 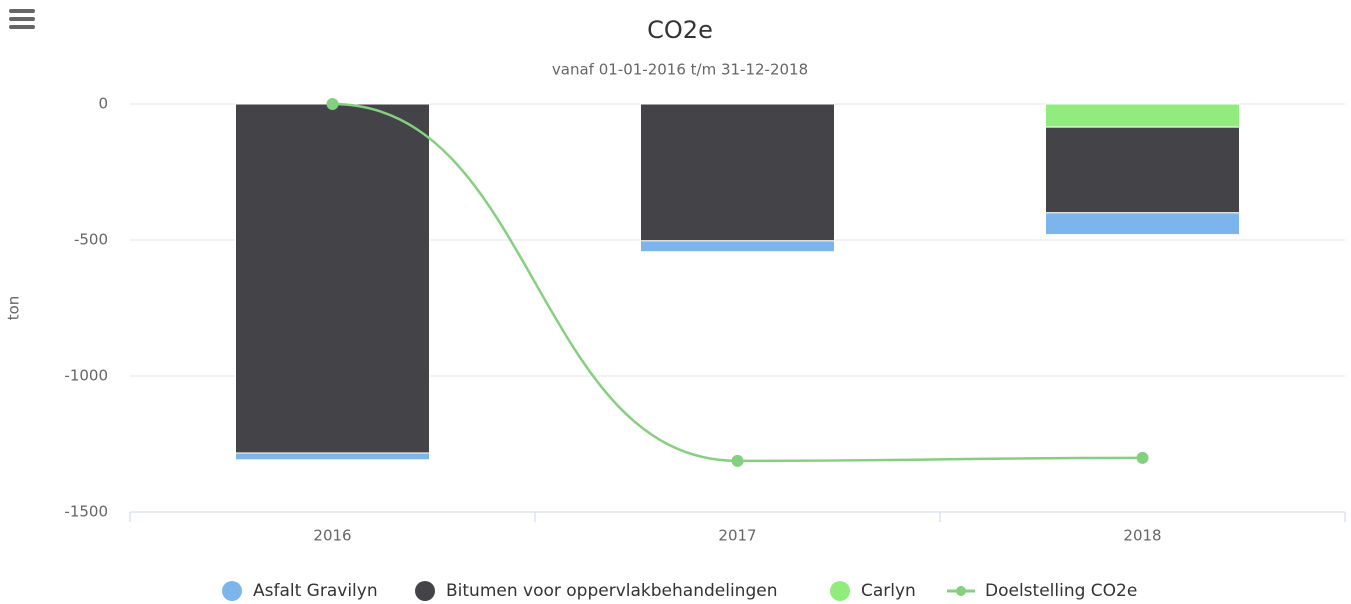 What do you see at coordinates (737, 536) in the screenshot?
I see `x-tick-label: 2017` at bounding box center [737, 536].